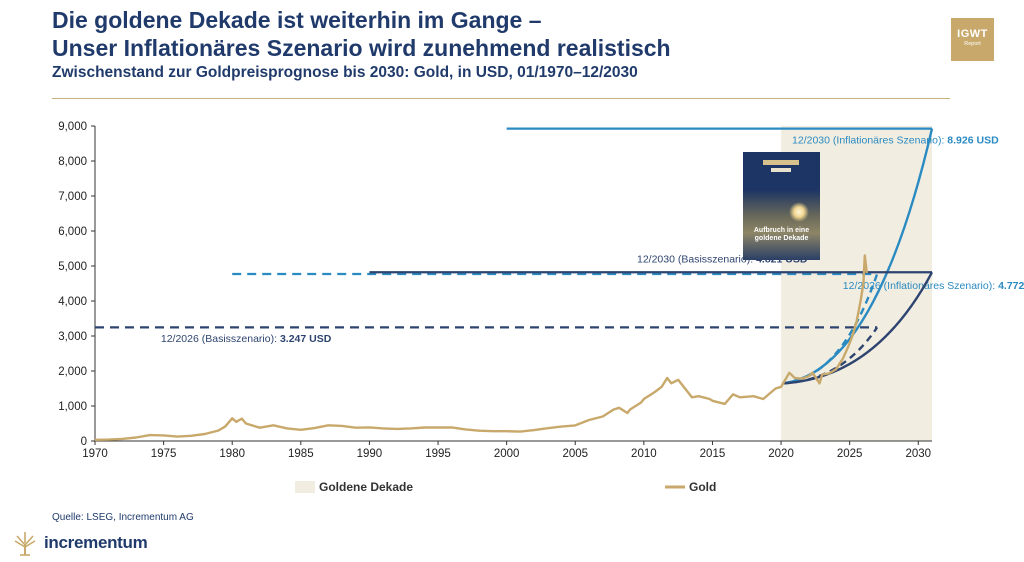 The width and height of the screenshot is (1024, 562). What do you see at coordinates (869, 141) in the screenshot?
I see `projection-label-text: 12/2030 (Inflationäres Szenario):` at bounding box center [869, 141].